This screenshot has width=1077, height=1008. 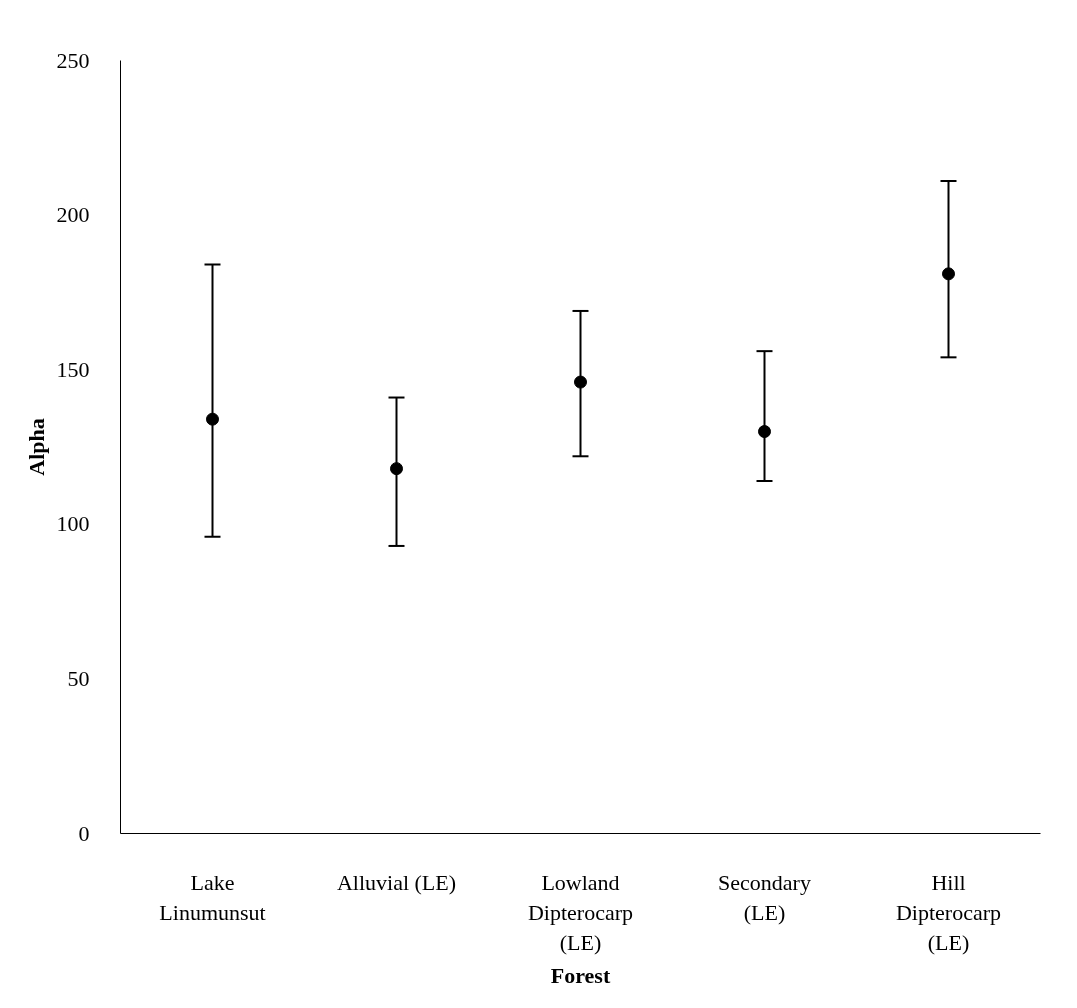 What do you see at coordinates (78, 678) in the screenshot?
I see `y-tick-label: 50` at bounding box center [78, 678].